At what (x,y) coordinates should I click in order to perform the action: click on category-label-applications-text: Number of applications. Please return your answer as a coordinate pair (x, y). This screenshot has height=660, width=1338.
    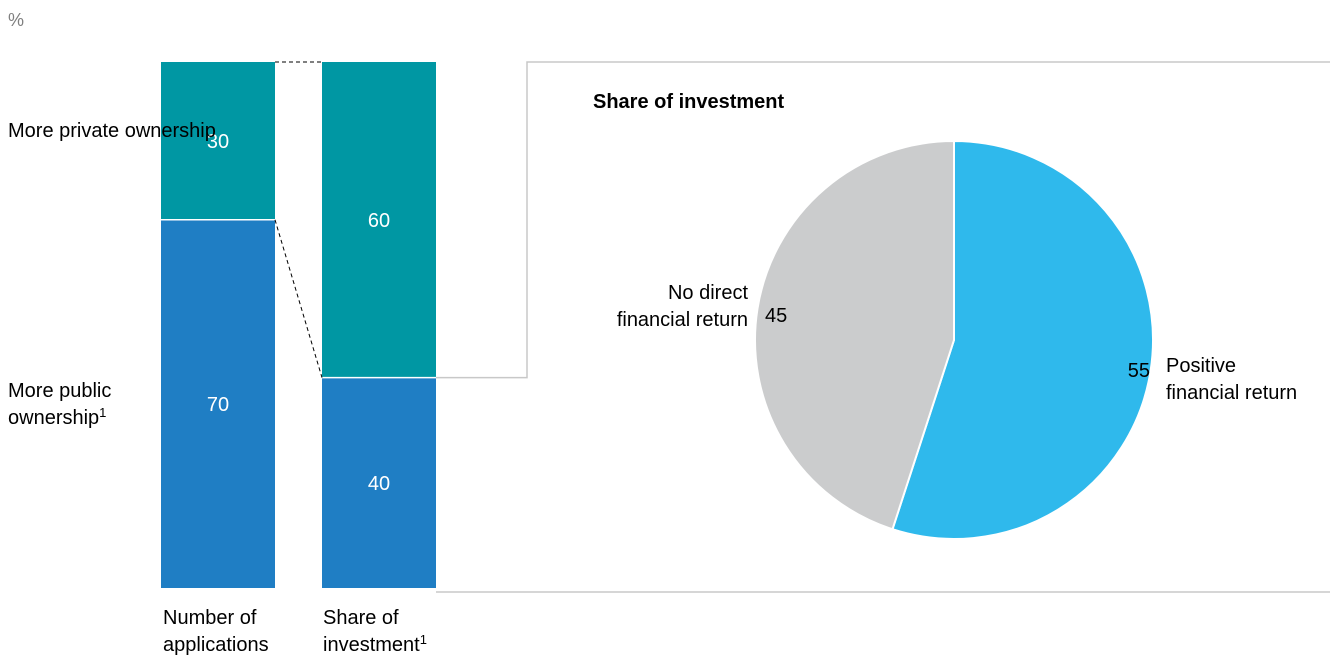
    Looking at the image, I should click on (216, 631).